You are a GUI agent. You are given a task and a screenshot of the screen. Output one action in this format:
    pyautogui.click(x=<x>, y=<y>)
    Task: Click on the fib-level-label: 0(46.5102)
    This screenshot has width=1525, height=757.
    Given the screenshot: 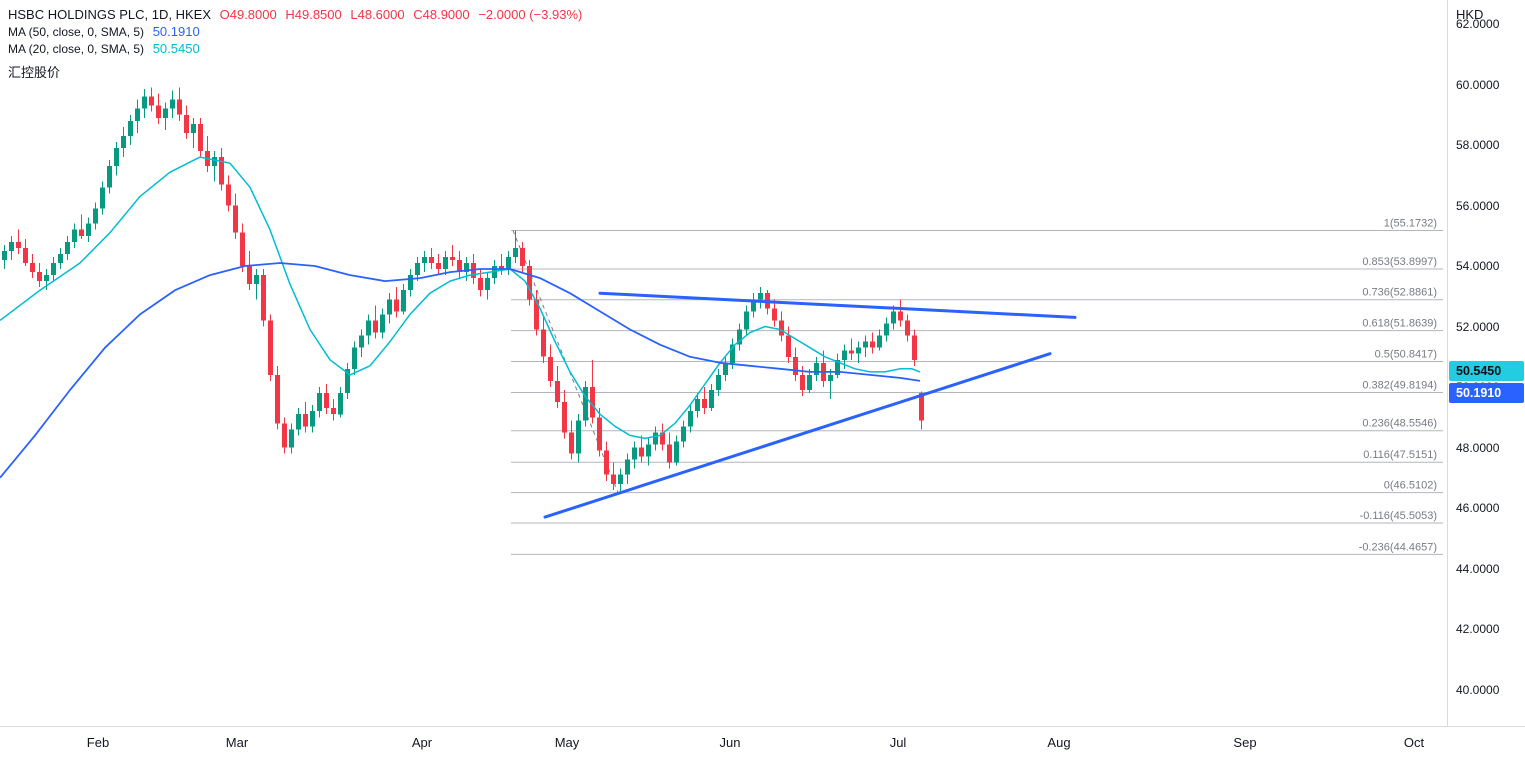 What is the action you would take?
    pyautogui.click(x=1410, y=486)
    